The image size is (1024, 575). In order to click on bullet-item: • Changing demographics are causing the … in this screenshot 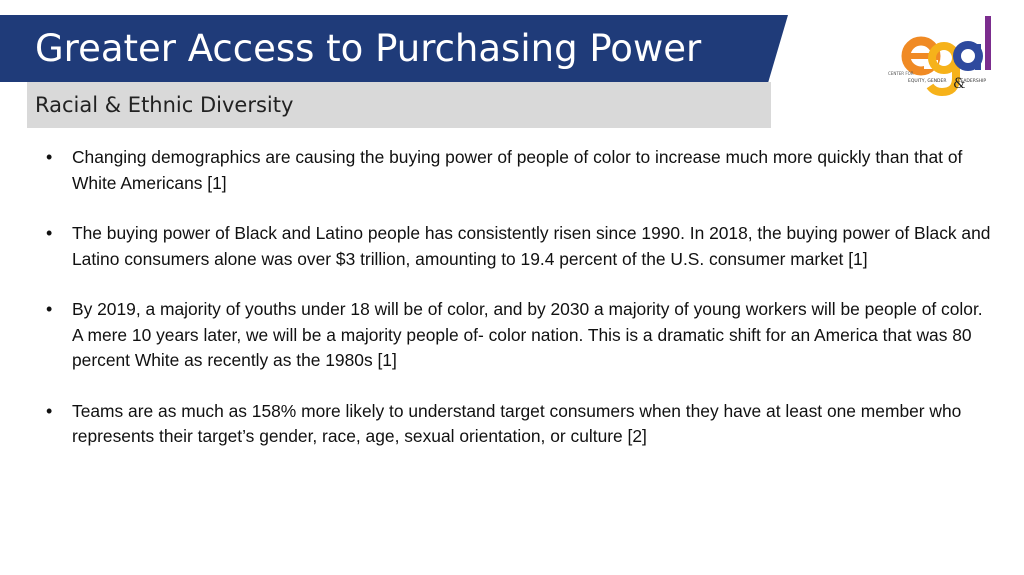, I will do `click(519, 170)`.